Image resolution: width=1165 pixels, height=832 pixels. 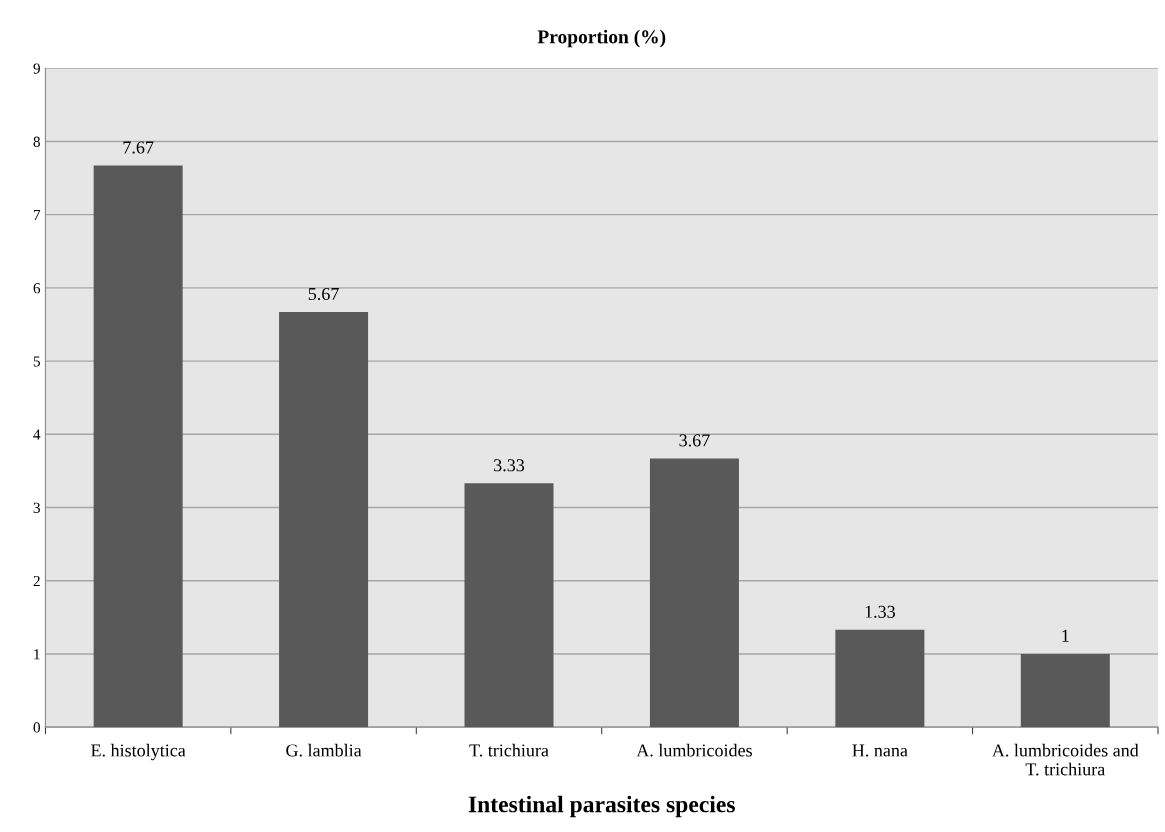 I want to click on x-tick-label: A. lumbricoides and T. trichiura, so click(x=1065, y=759).